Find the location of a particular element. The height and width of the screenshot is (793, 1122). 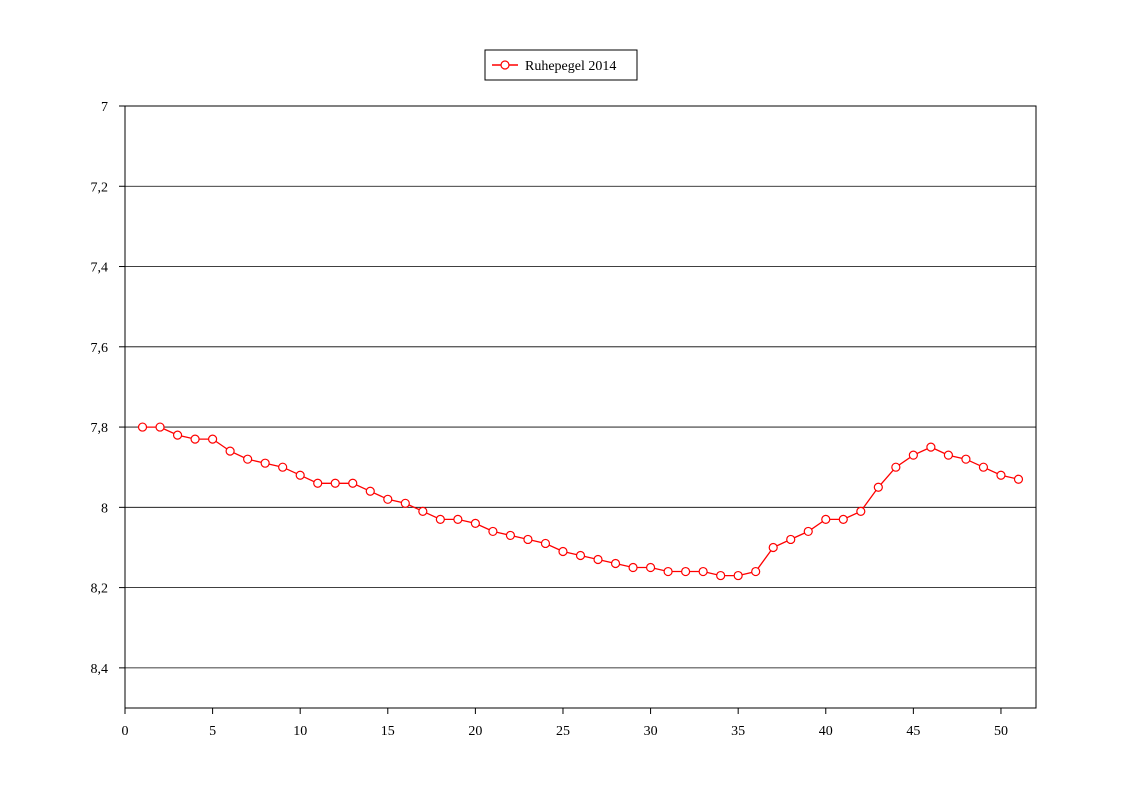

x-tick-label: 40 is located at coordinates (826, 731).